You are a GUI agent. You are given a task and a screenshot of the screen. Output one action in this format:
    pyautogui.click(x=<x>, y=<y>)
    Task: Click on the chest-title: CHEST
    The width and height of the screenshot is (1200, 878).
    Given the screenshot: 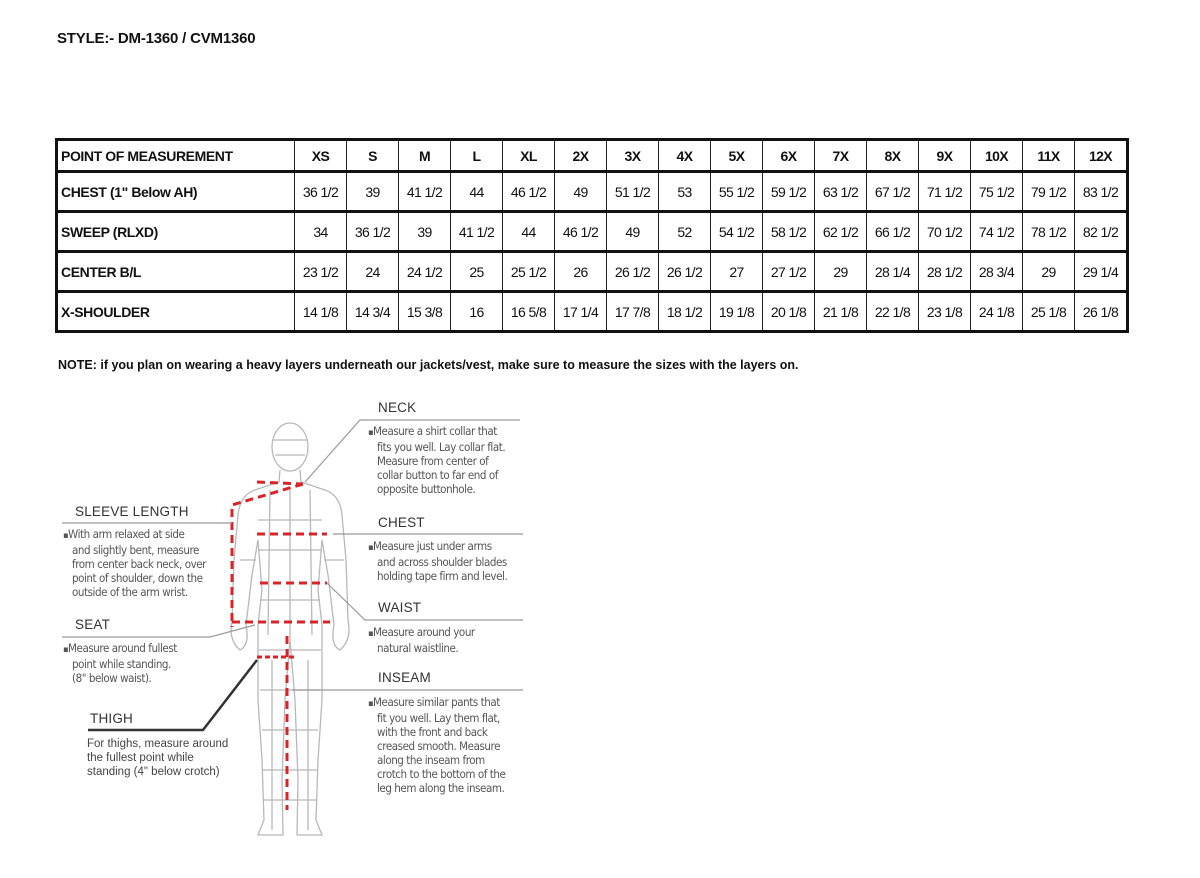 What is the action you would take?
    pyautogui.click(x=401, y=522)
    